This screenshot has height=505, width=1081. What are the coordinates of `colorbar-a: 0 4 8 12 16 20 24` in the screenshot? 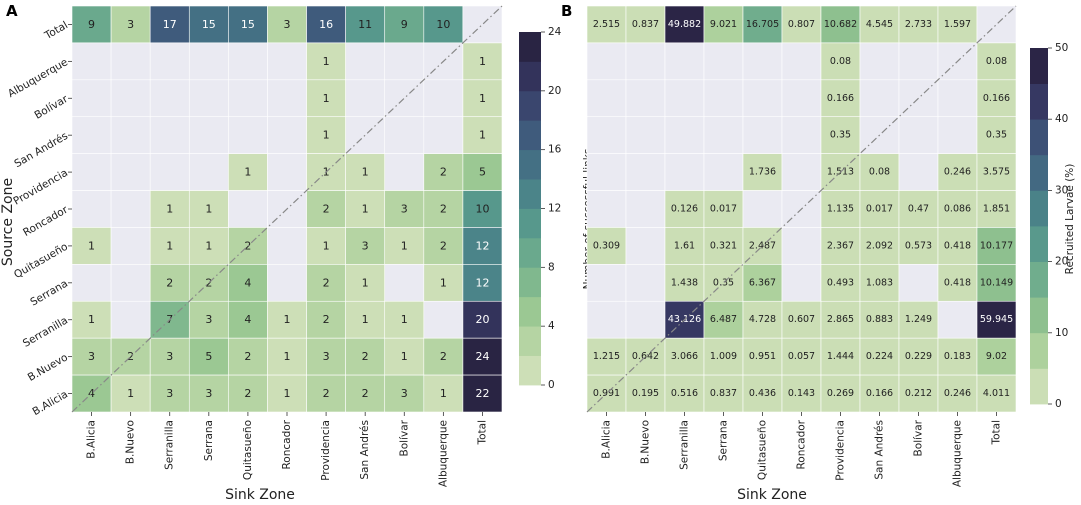 It's located at (540, 208).